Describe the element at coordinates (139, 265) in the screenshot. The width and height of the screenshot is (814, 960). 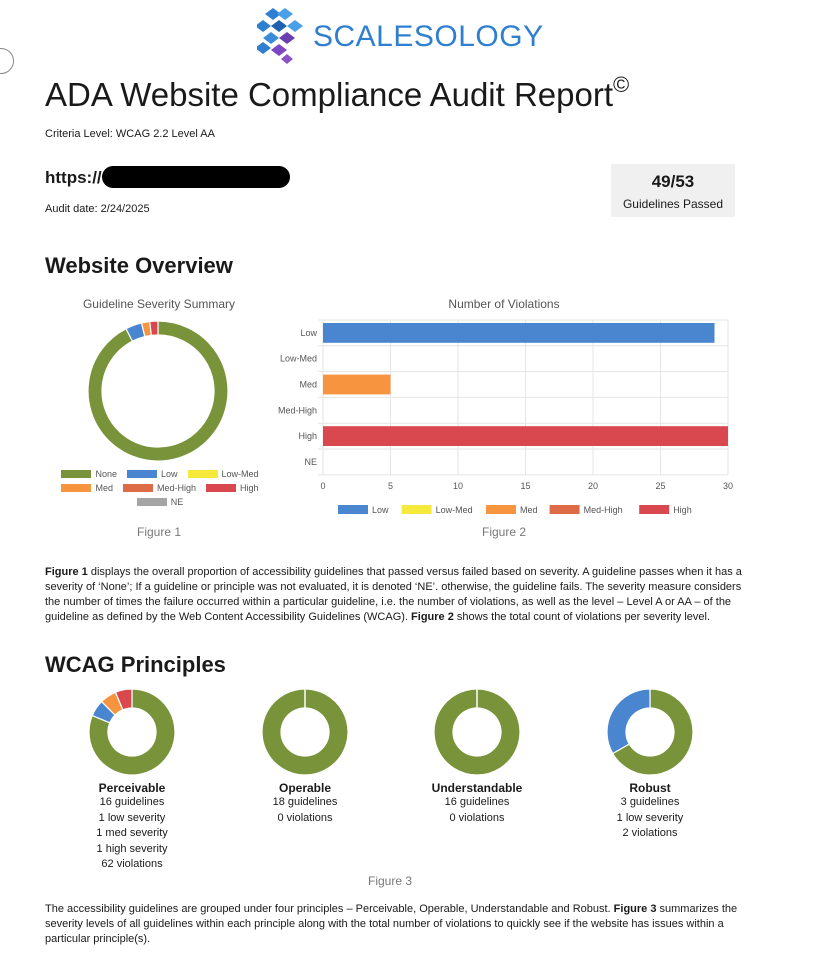
I see `section-heading-overview: Website Overview` at that location.